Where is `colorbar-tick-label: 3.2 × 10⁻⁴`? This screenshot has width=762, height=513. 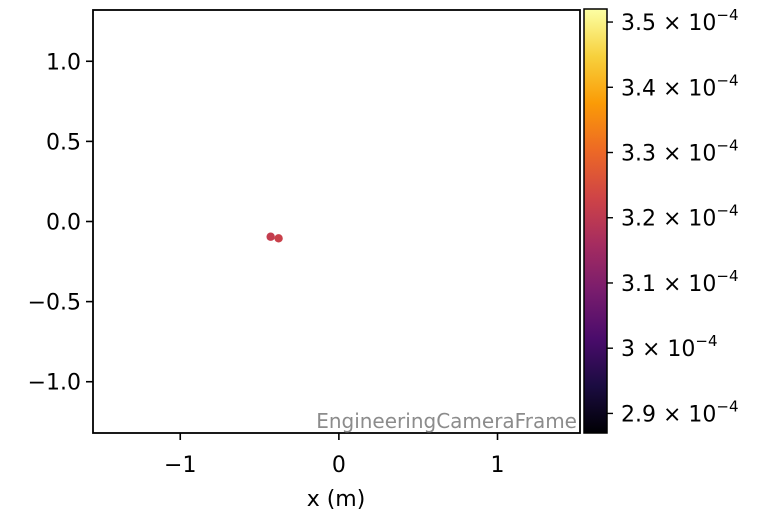 colorbar-tick-label: 3.2 × 10⁻⁴ is located at coordinates (680, 217).